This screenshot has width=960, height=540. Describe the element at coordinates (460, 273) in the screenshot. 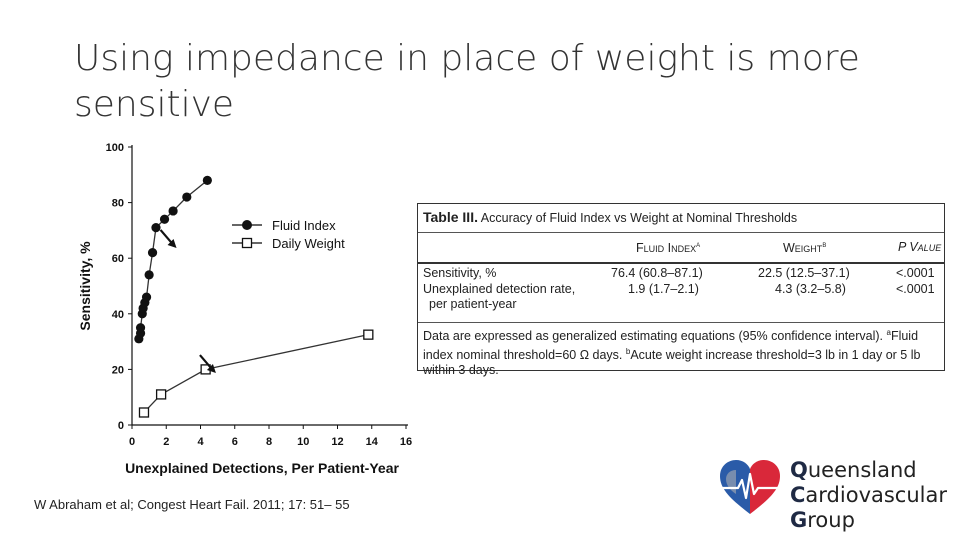

I see `row-label: Sensitivity, %` at that location.